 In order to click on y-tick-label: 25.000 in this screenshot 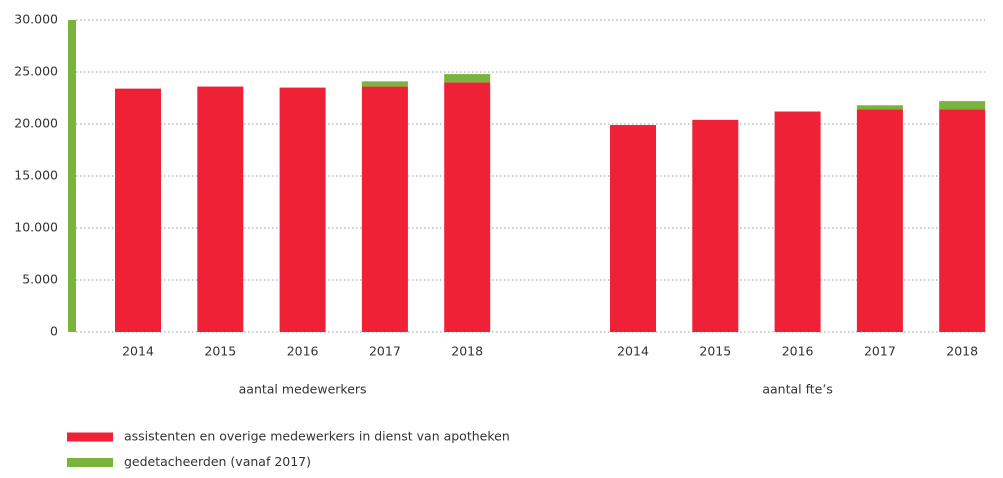, I will do `click(36, 71)`.